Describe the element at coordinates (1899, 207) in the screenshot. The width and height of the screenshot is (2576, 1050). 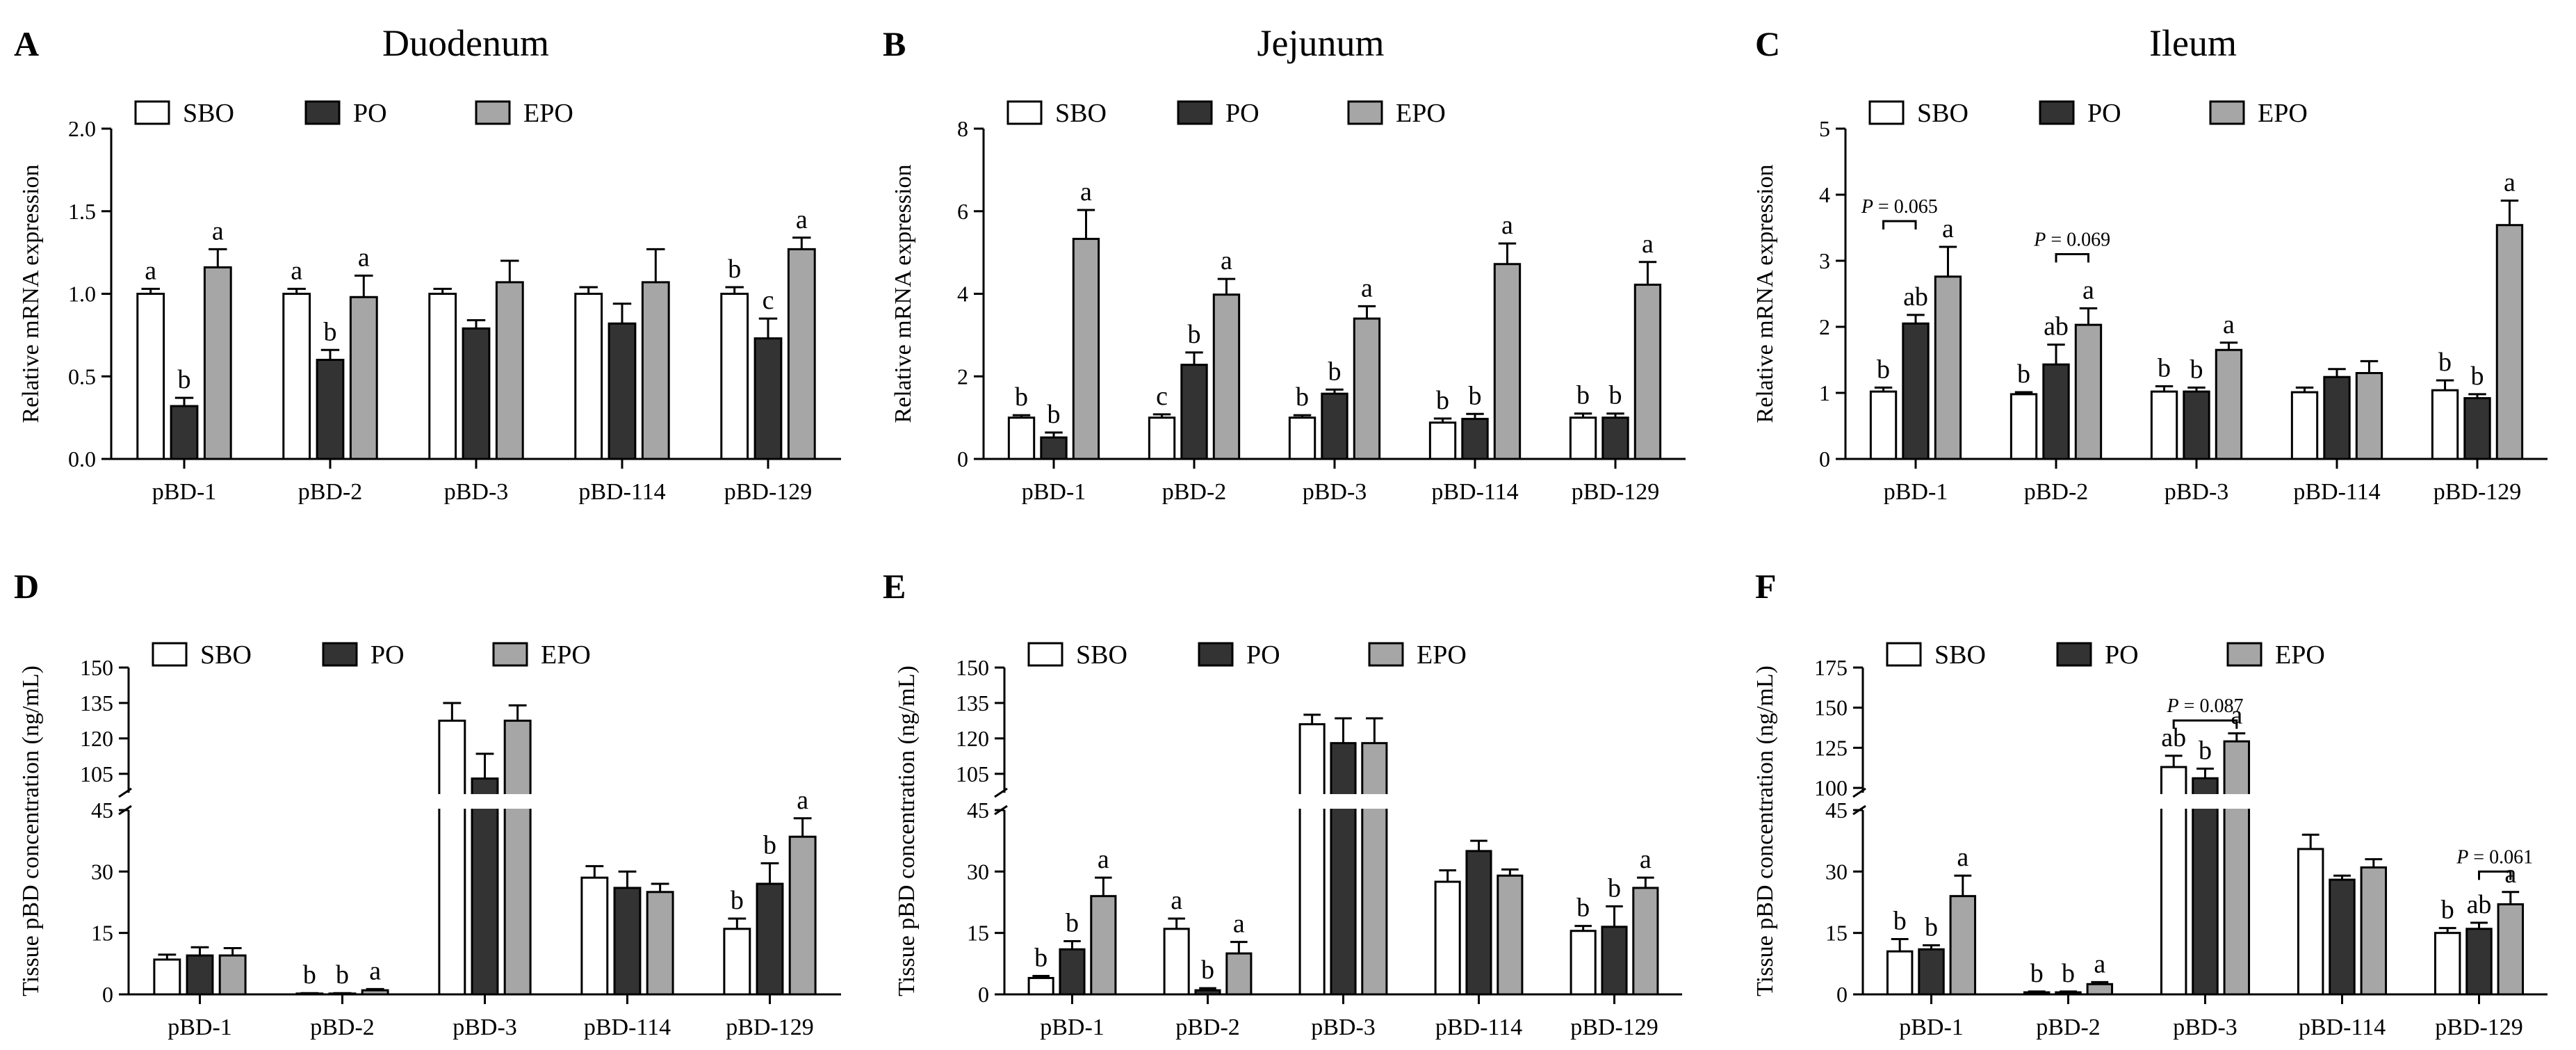
I see `p-value-label: P = 0.065` at that location.